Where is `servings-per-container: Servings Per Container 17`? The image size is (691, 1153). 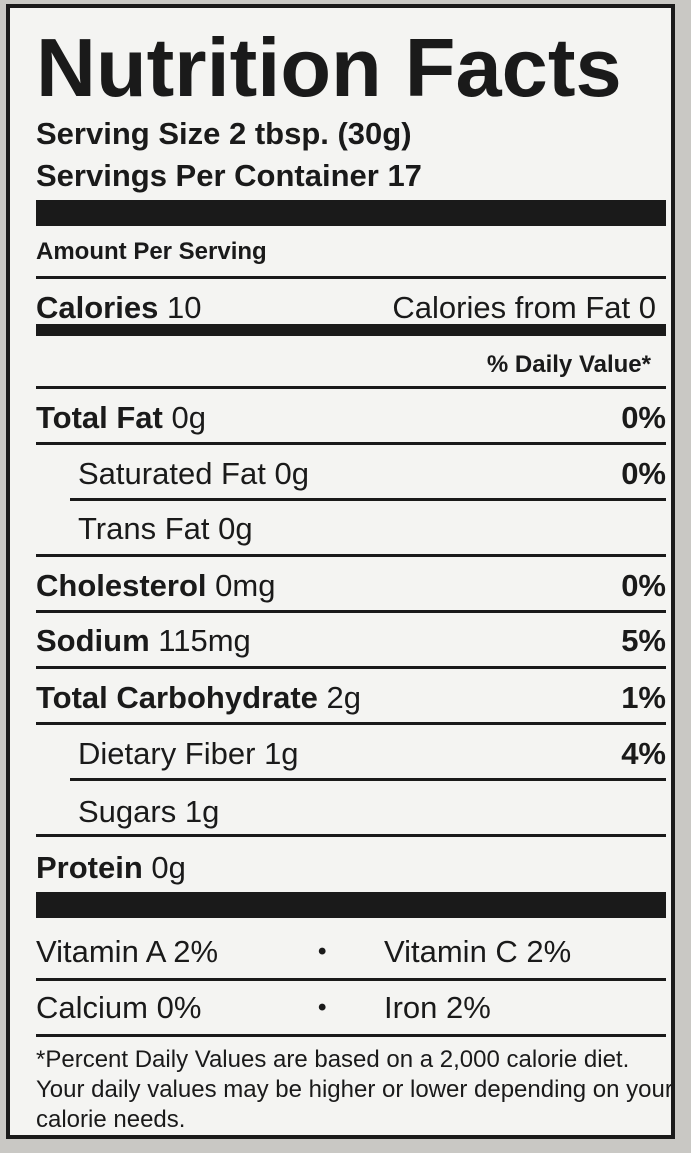 servings-per-container: Servings Per Container 17 is located at coordinates (229, 175).